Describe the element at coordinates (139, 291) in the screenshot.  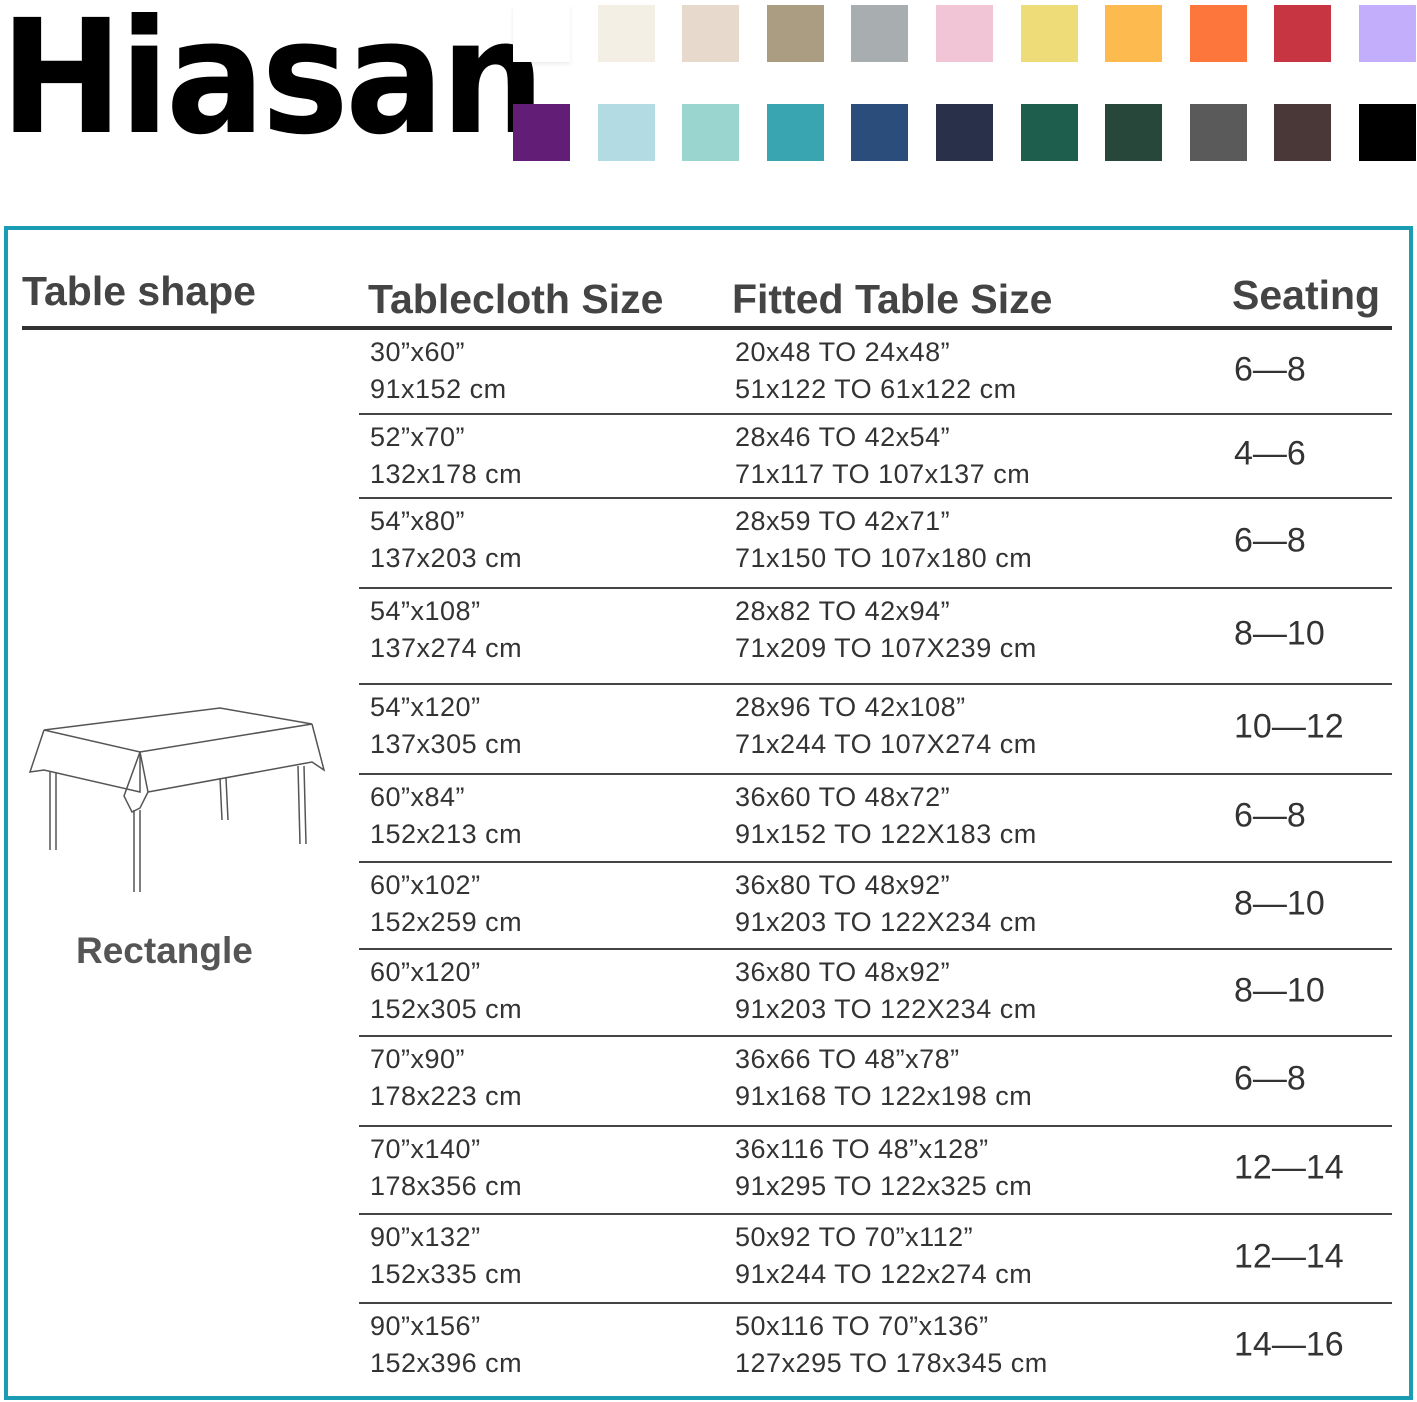
I see `header-table-shape: Table shape` at that location.